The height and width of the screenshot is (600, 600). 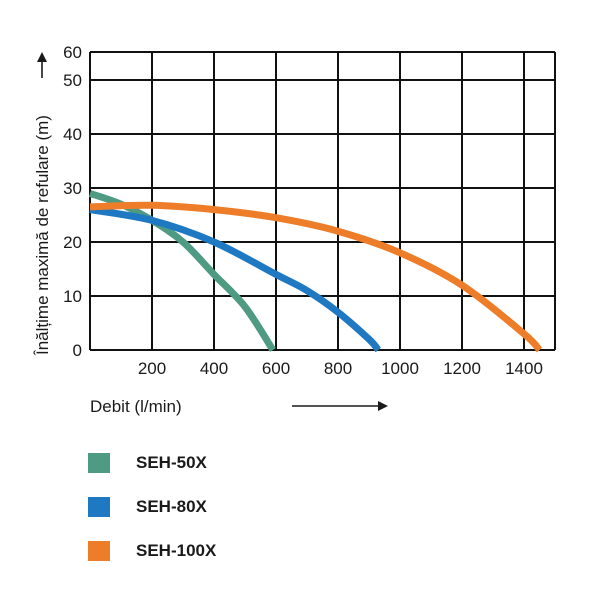 I want to click on series-line-seh-80x, so click(x=235, y=279).